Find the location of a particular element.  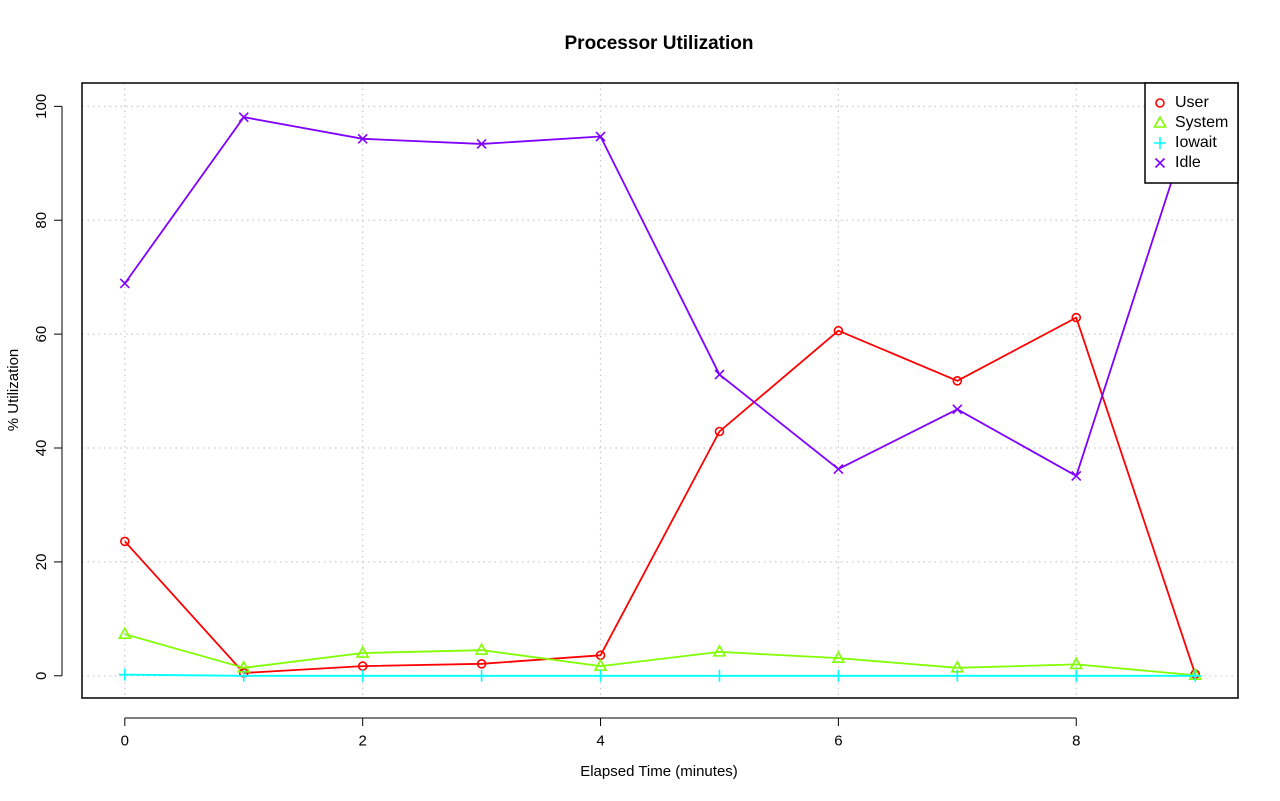

y-tick-label: 40 is located at coordinates (41, 448).